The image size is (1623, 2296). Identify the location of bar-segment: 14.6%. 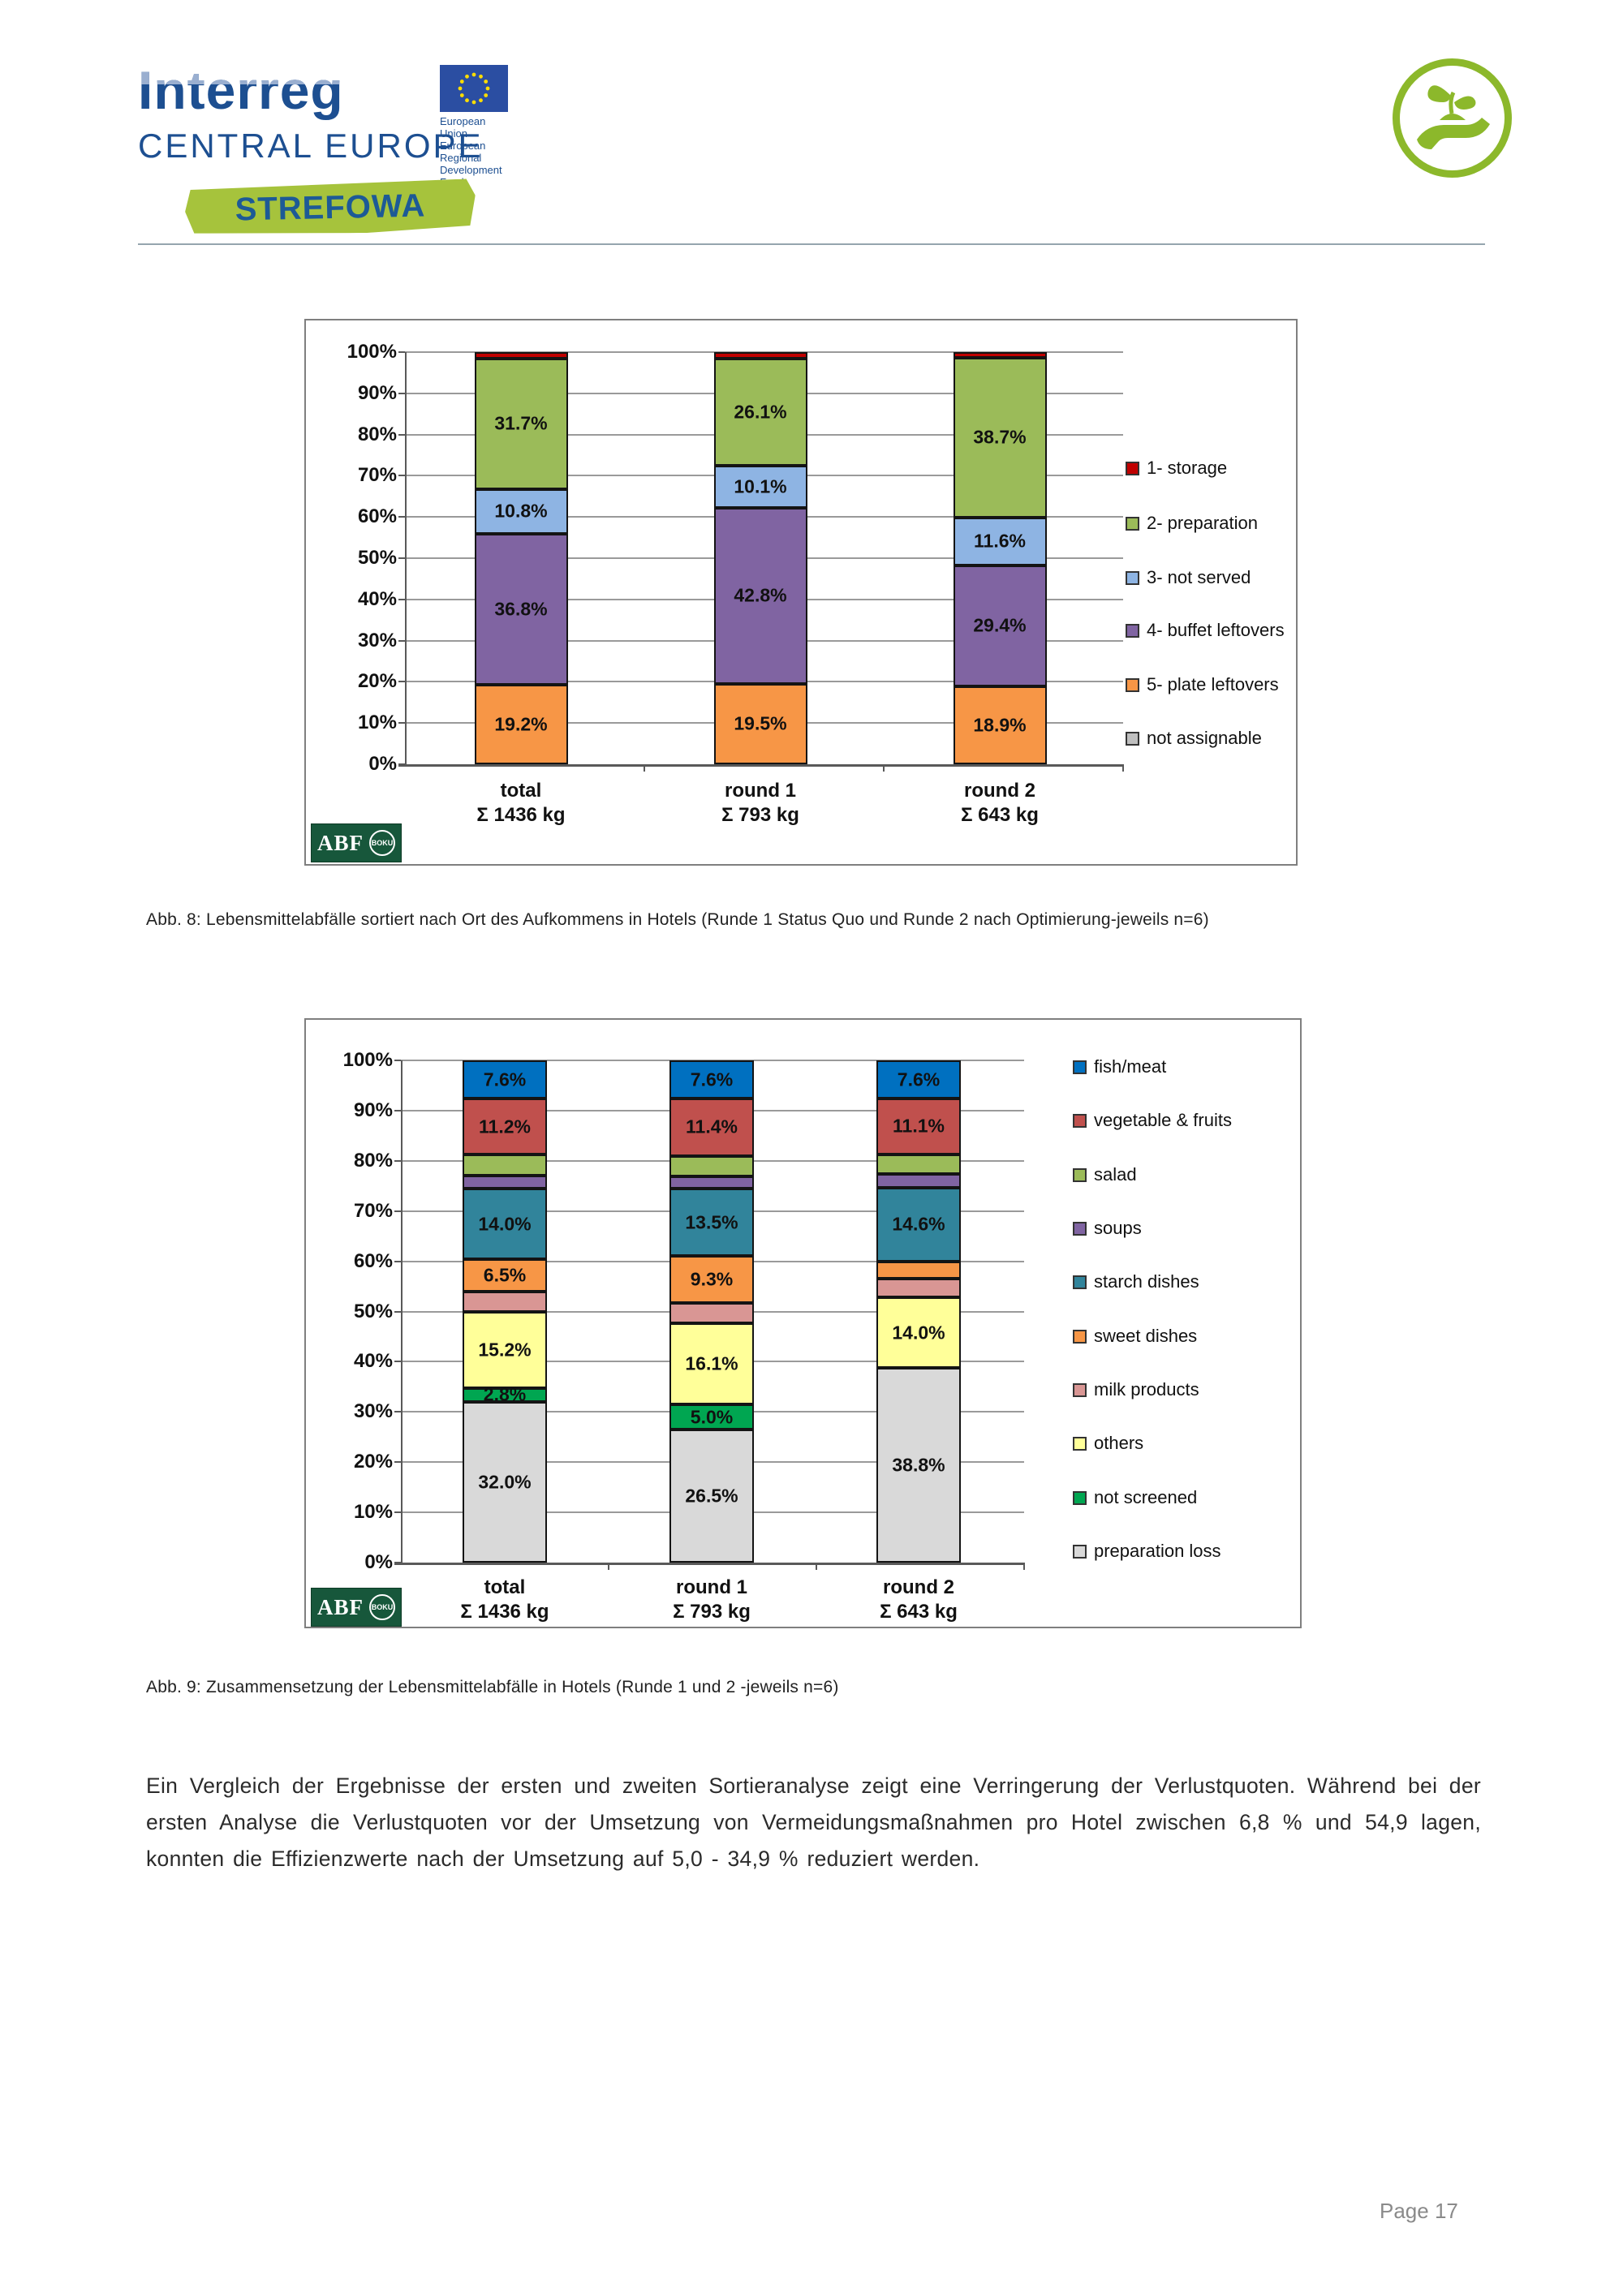
(918, 1225).